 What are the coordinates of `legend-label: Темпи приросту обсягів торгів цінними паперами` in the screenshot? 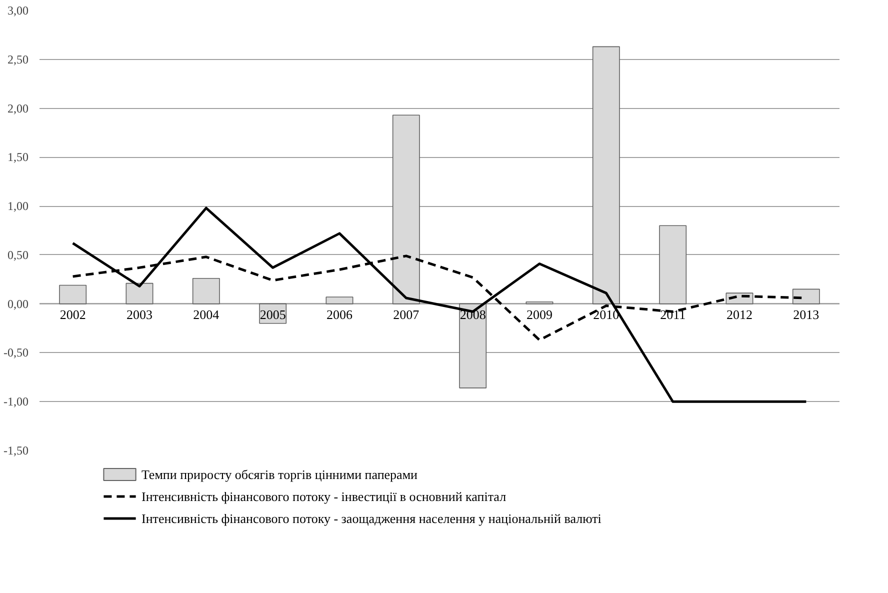 It's located at (279, 474).